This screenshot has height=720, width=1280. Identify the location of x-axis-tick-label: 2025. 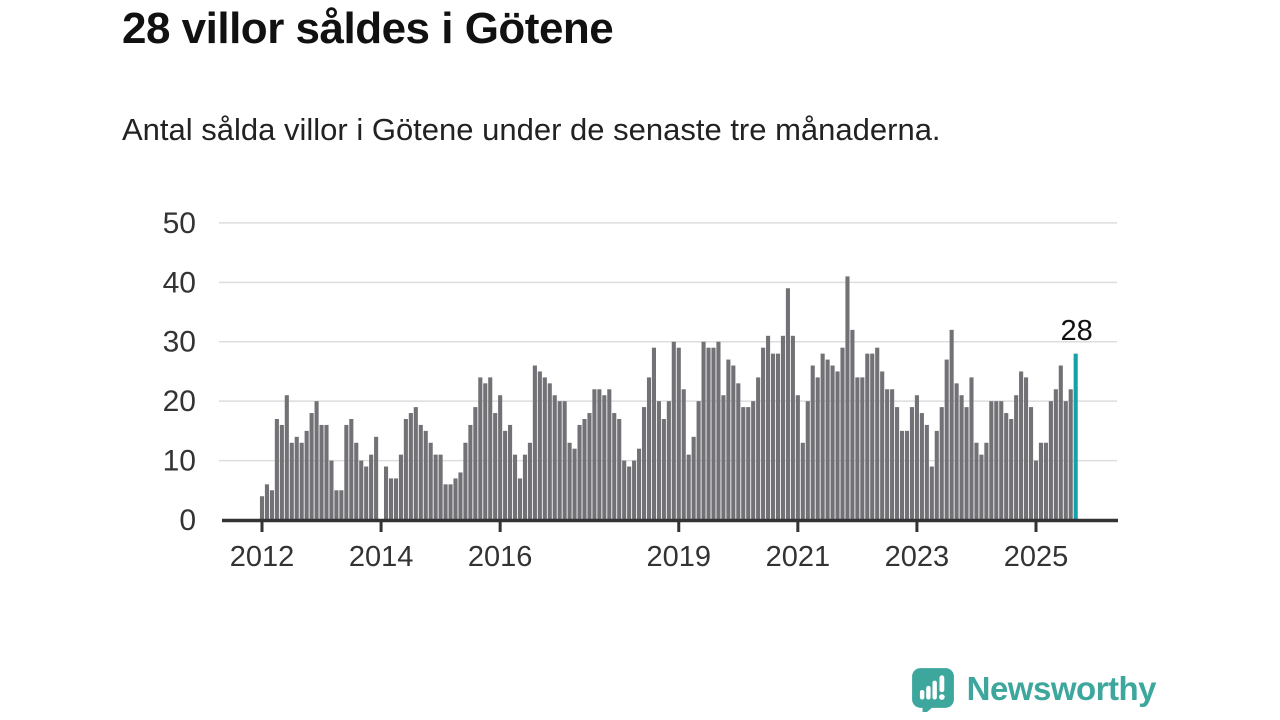
(1036, 557).